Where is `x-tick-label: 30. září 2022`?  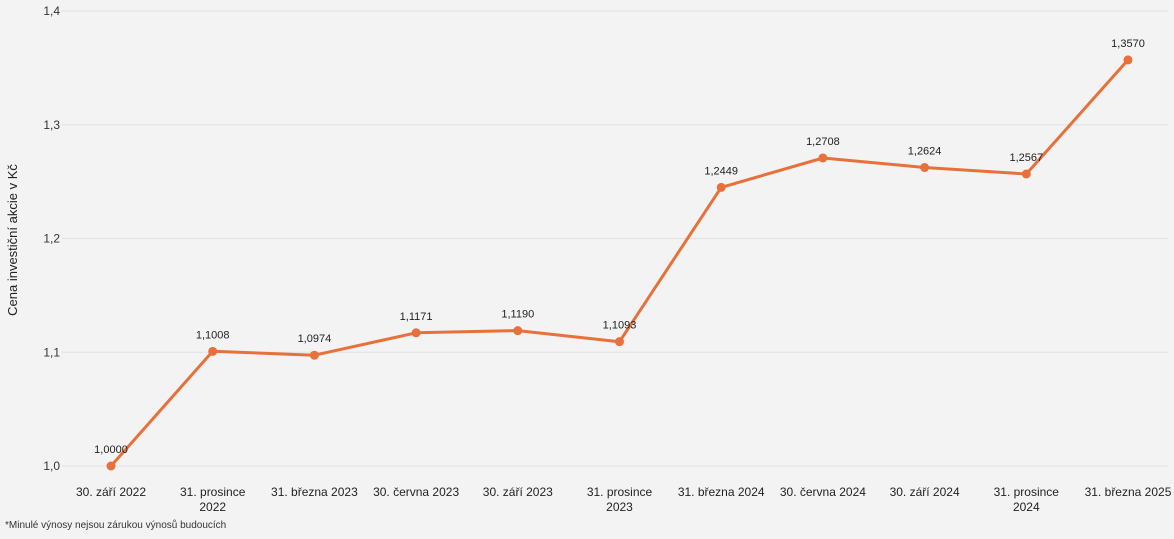
x-tick-label: 30. září 2022 is located at coordinates (111, 492).